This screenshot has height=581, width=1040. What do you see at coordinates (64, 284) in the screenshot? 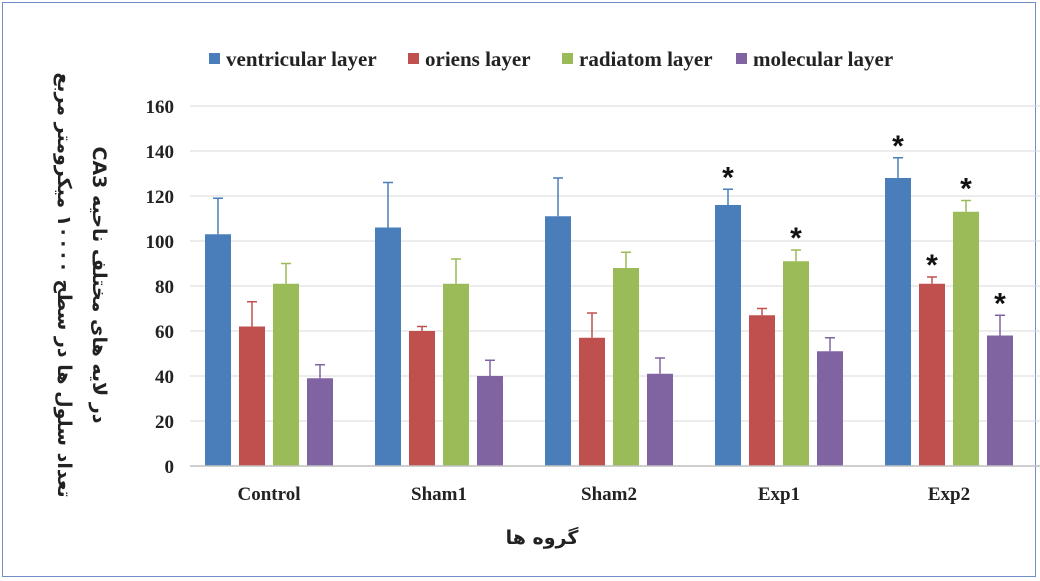
I see `y-axis-title-line1: تعداد سلول ها در سطح ۱۰۰۰۰ میکرومتر مربع` at bounding box center [64, 284].